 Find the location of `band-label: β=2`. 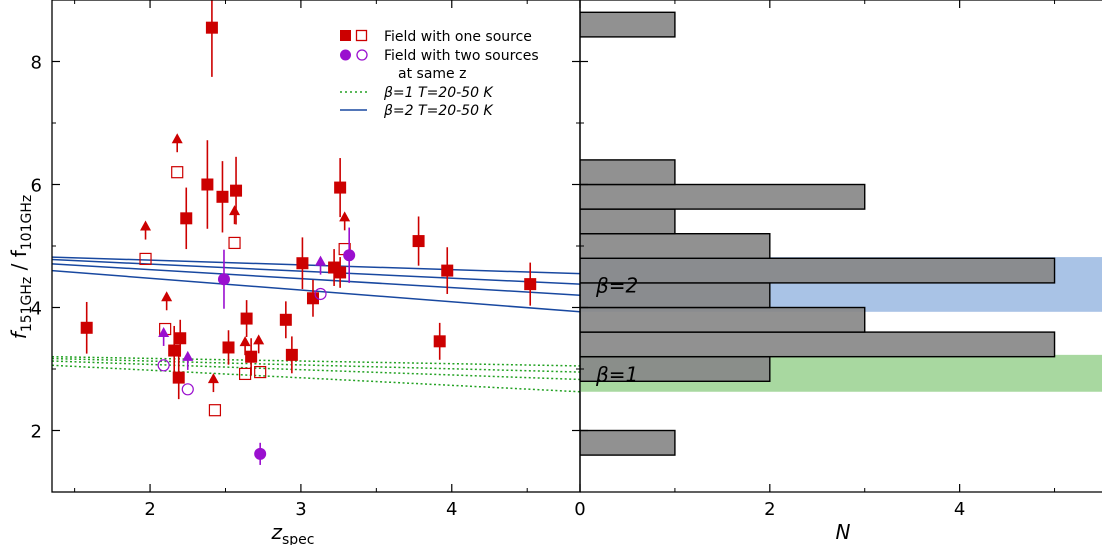

band-label: β=2 is located at coordinates (616, 285).